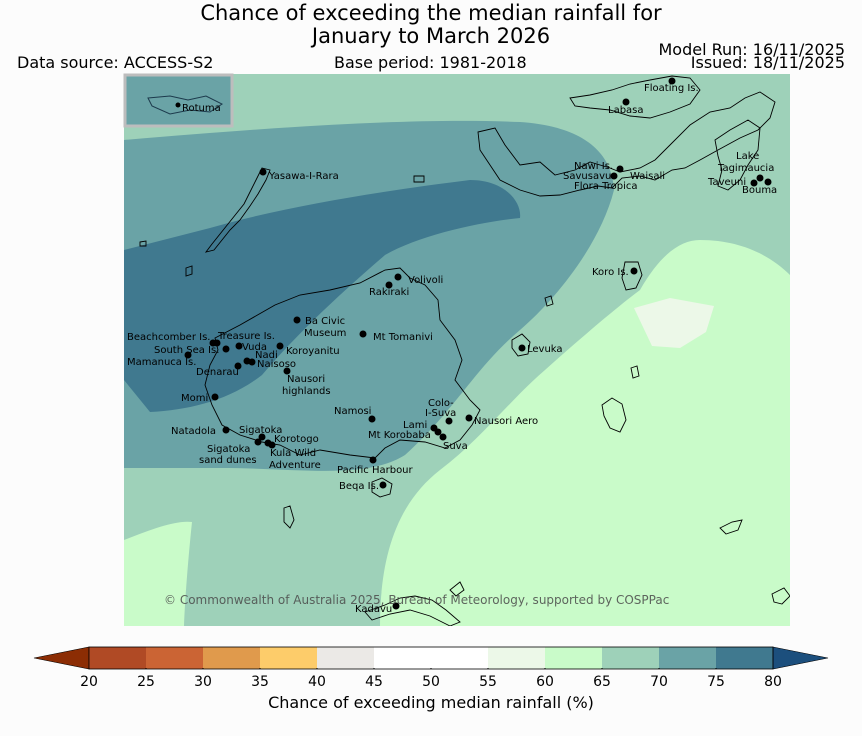 Image resolution: width=862 pixels, height=736 pixels. I want to click on islet-coast-b, so click(780, 596).